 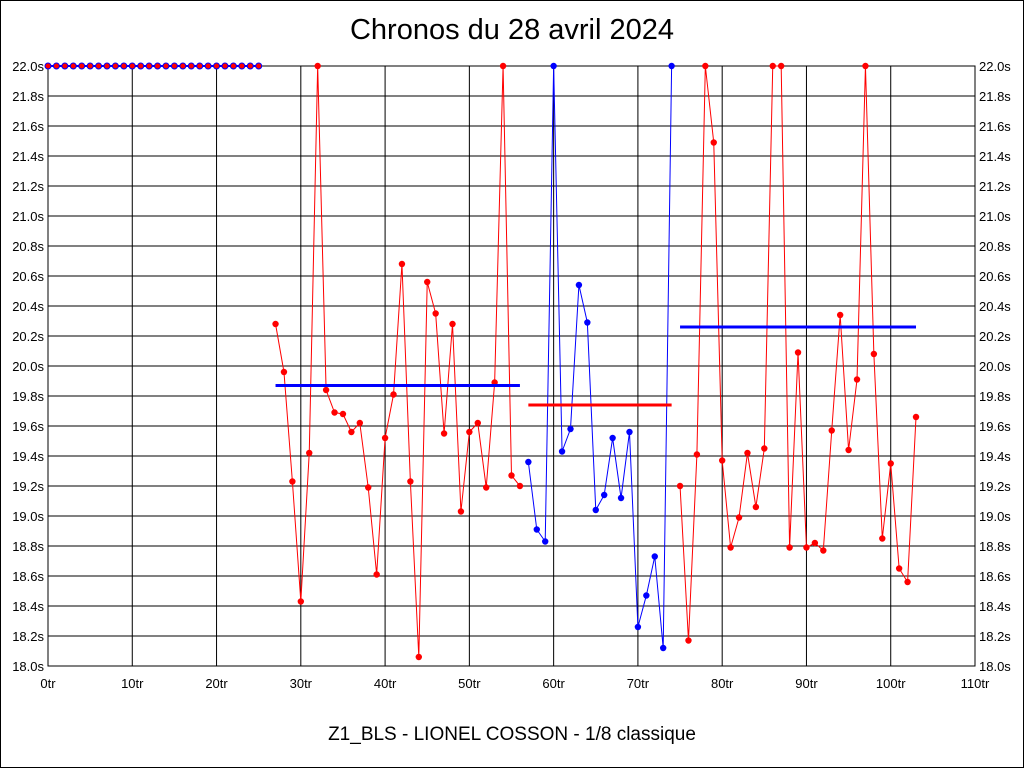 I want to click on y-tick-label-right: 22.0s, so click(x=995, y=66).